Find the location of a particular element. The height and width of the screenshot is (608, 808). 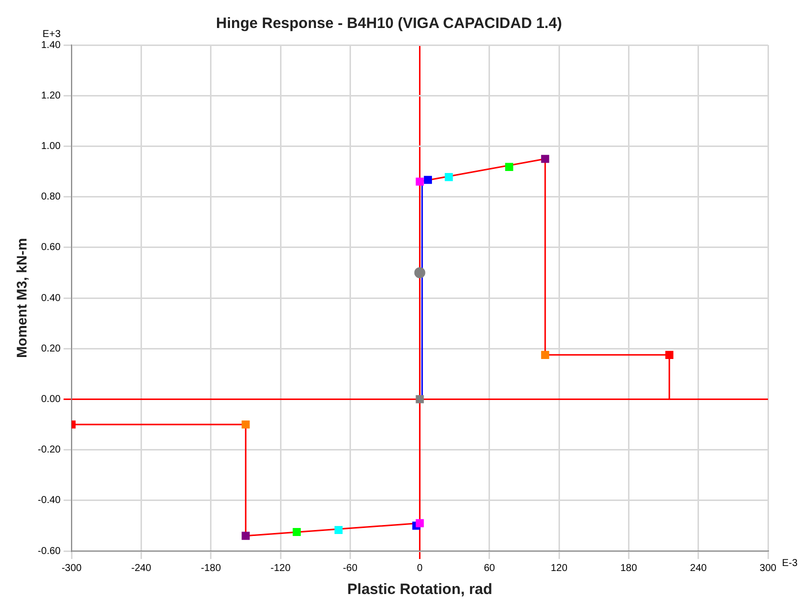

x-tick-label: -60 is located at coordinates (350, 568).